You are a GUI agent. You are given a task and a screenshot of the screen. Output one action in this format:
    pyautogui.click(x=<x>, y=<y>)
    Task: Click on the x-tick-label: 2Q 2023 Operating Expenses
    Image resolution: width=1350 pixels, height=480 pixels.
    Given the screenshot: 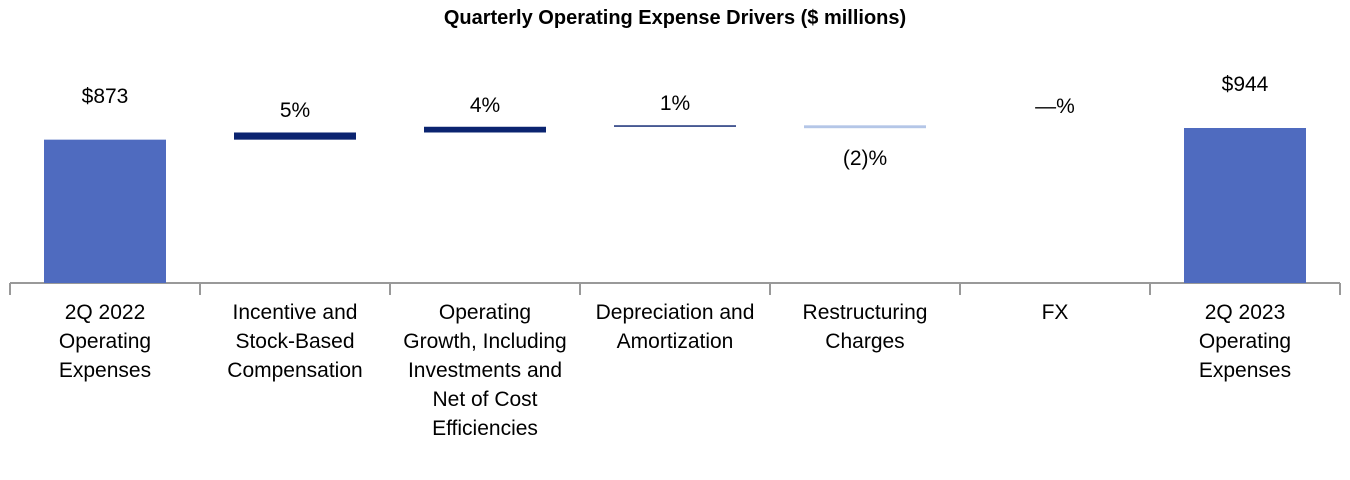 What is the action you would take?
    pyautogui.click(x=1245, y=341)
    